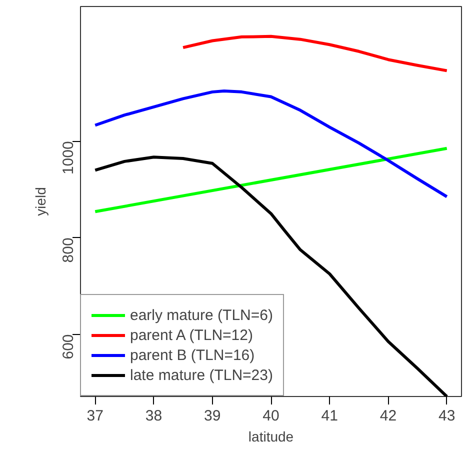  I want to click on x-tick-label: 41, so click(329, 416).